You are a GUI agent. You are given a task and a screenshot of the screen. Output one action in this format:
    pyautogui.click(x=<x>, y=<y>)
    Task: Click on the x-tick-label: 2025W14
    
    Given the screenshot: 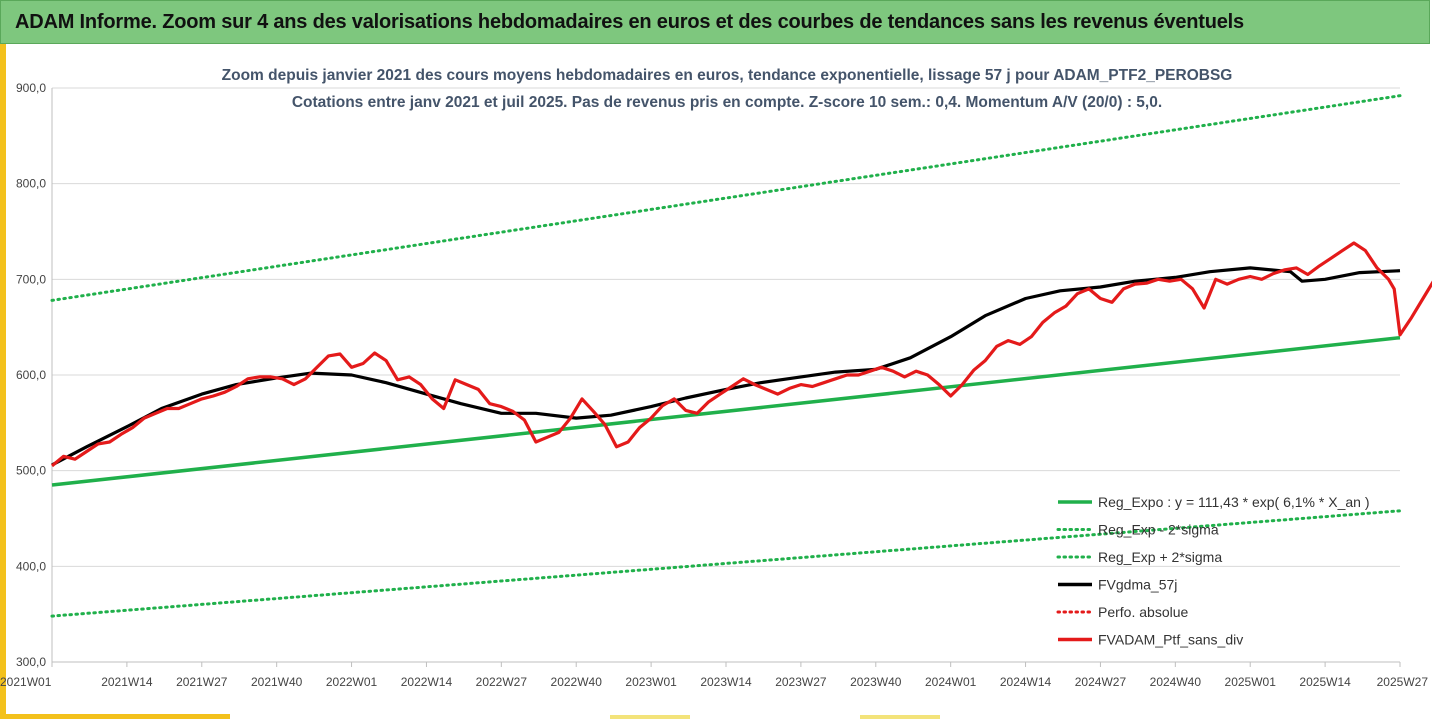 What is the action you would take?
    pyautogui.click(x=1325, y=682)
    